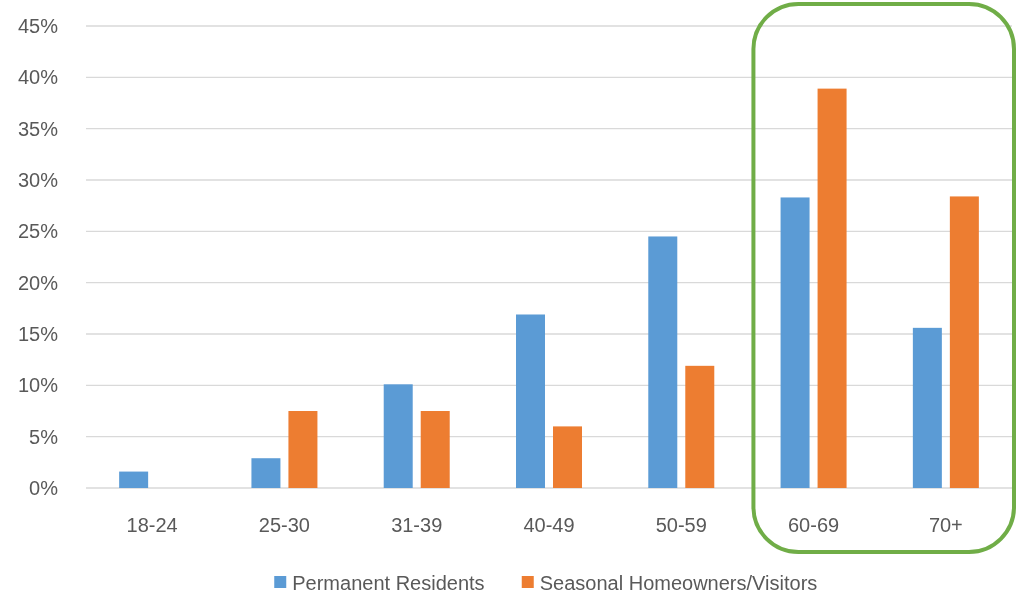 The image size is (1023, 601). Describe the element at coordinates (38, 231) in the screenshot. I see `y-tick-label: 25%` at that location.